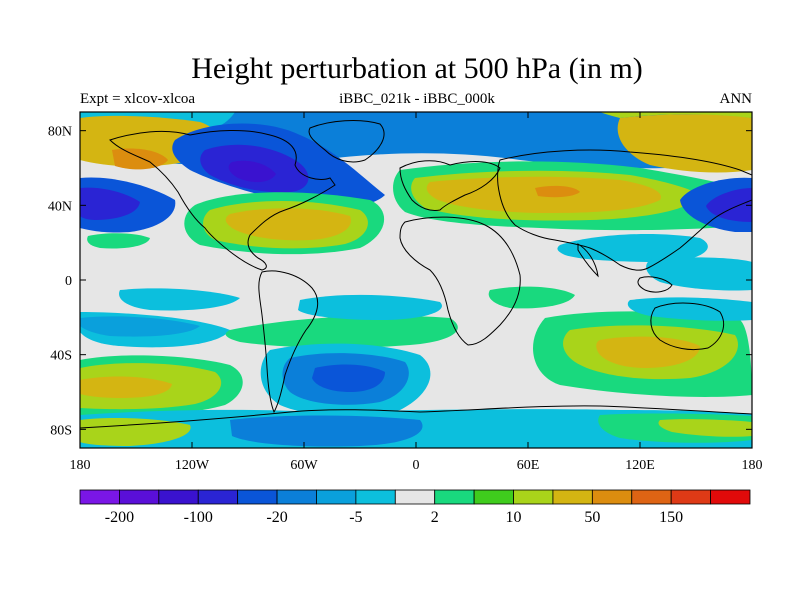 This screenshot has height=600, width=800. I want to click on north-america-outline, so click(222, 200).